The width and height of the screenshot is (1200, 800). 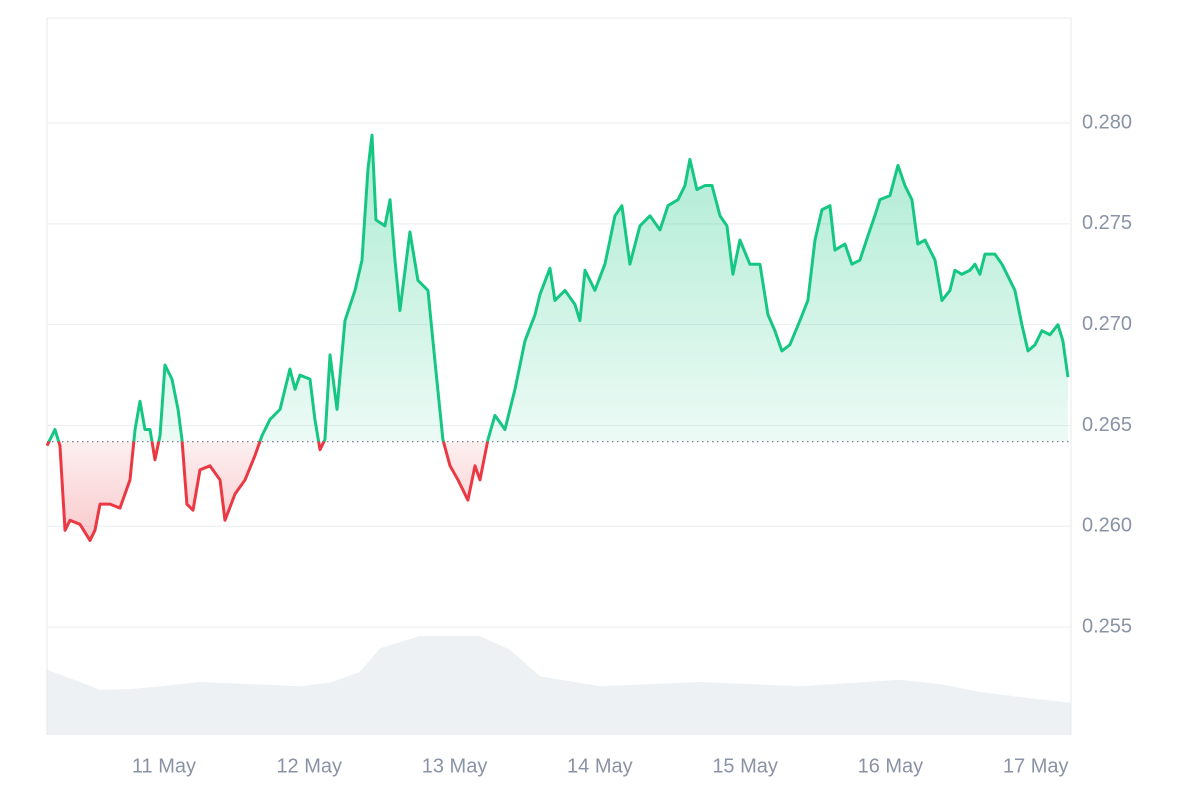 What do you see at coordinates (745, 766) in the screenshot?
I see `x-tick-label: 15 May` at bounding box center [745, 766].